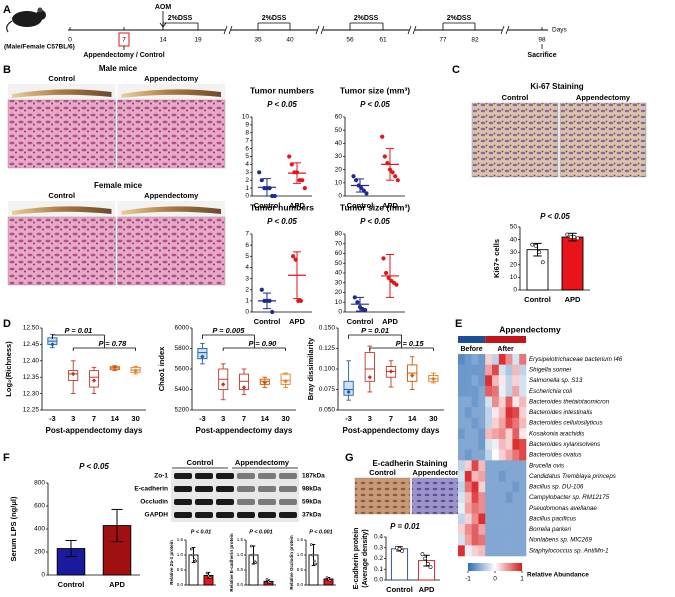 This screenshot has width=675, height=597. I want to click on y-tick-label: 10, so click(339, 183).